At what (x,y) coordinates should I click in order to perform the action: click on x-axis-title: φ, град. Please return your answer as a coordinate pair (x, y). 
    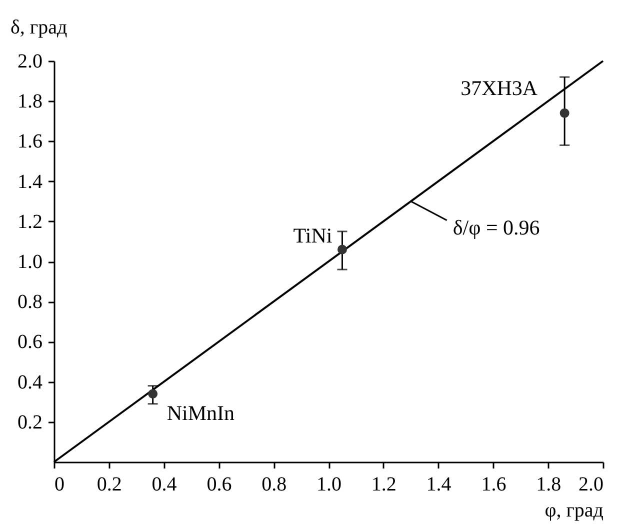
    Looking at the image, I should click on (574, 511).